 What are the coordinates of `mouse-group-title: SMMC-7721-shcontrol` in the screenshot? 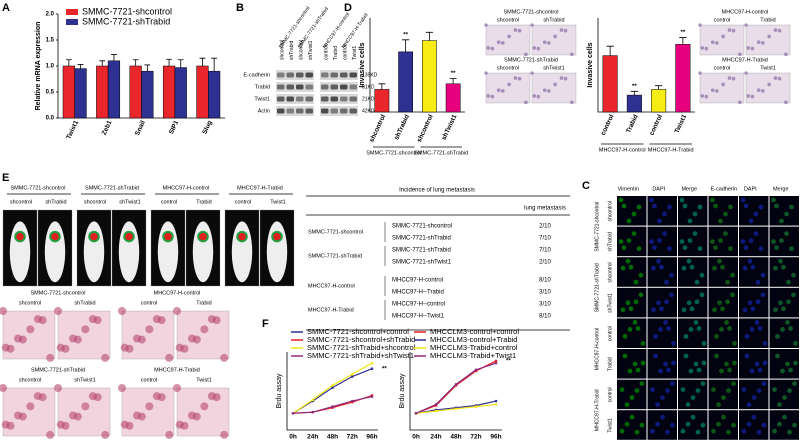 It's located at (37, 188).